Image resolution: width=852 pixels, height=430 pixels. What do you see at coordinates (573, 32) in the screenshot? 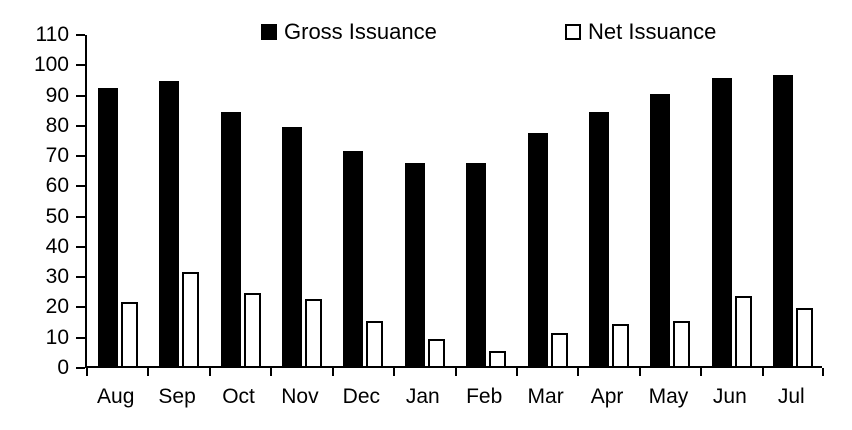
I see `net-issuance-swatch-icon` at bounding box center [573, 32].